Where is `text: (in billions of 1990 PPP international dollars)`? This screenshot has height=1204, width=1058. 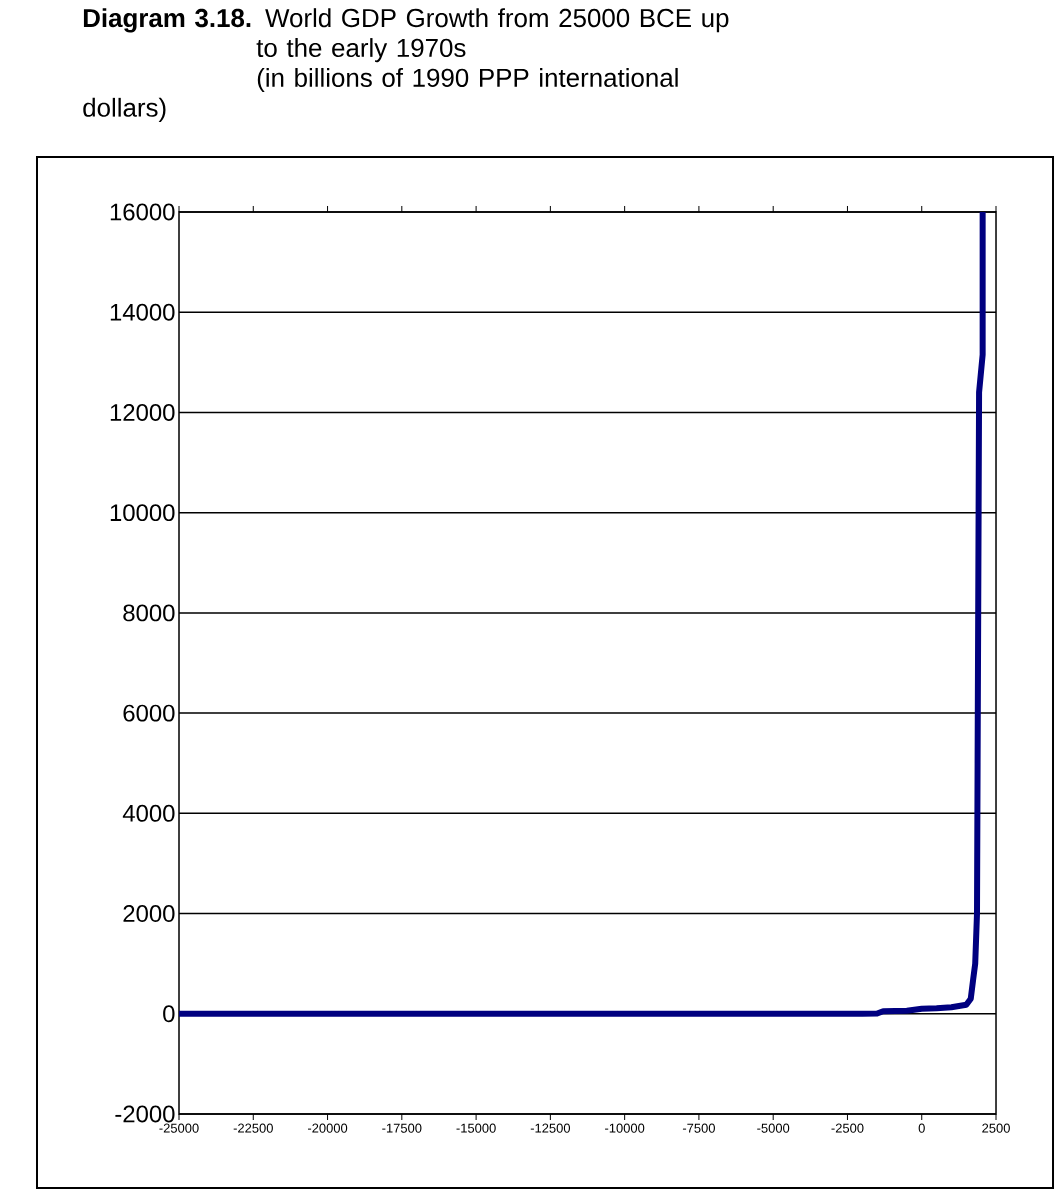
text: (in billions of 1990 PPP international dollars) is located at coordinates (380, 94).